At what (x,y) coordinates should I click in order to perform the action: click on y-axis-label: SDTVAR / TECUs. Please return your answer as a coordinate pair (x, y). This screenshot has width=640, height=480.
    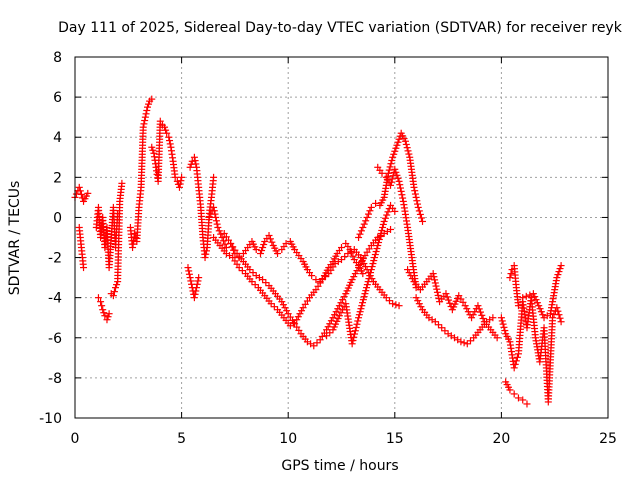
    Looking at the image, I should click on (15, 238).